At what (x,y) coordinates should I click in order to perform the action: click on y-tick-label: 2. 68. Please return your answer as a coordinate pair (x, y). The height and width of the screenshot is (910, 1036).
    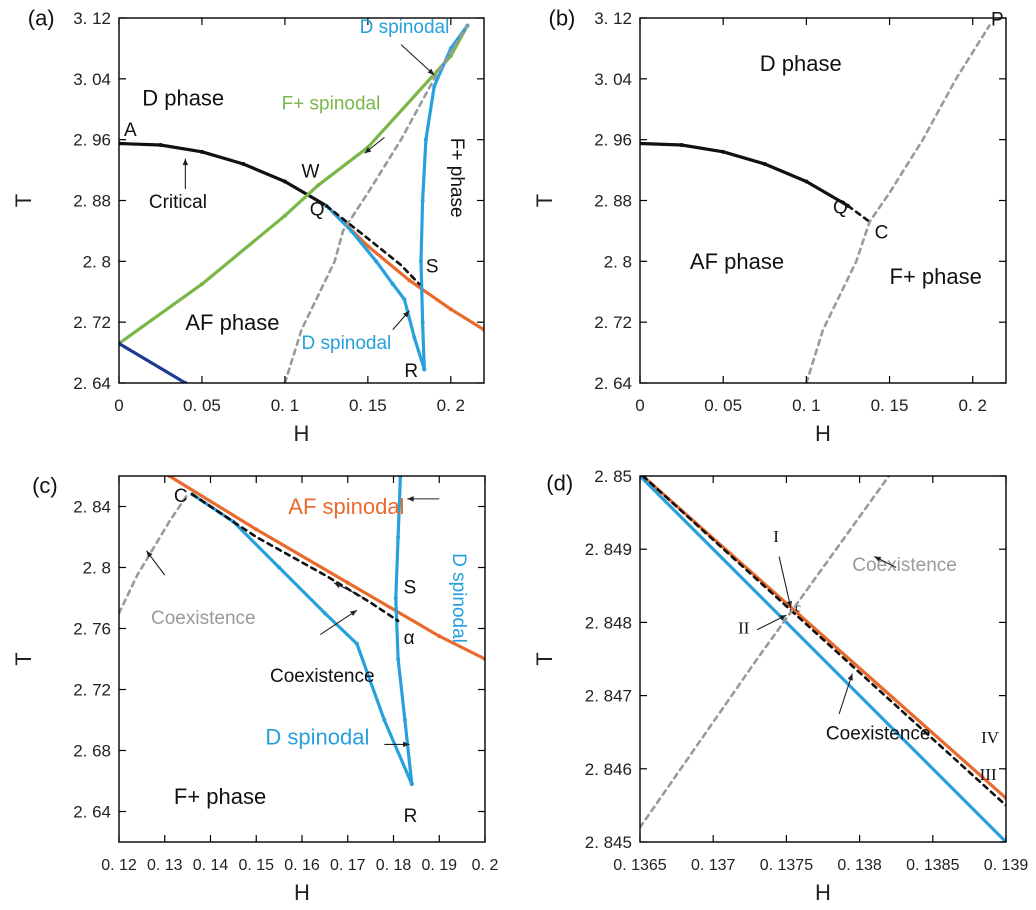
    Looking at the image, I should click on (92, 751).